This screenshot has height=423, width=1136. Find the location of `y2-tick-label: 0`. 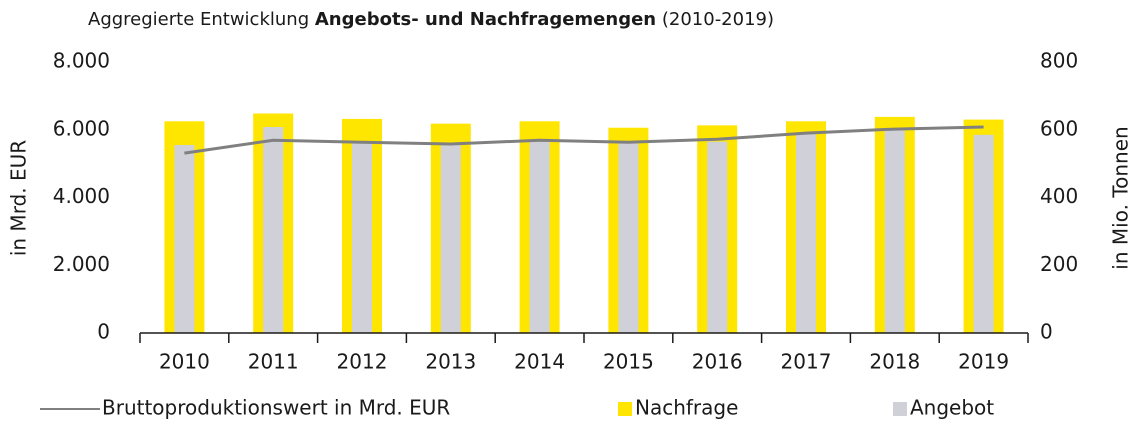

y2-tick-label: 0 is located at coordinates (1046, 332).